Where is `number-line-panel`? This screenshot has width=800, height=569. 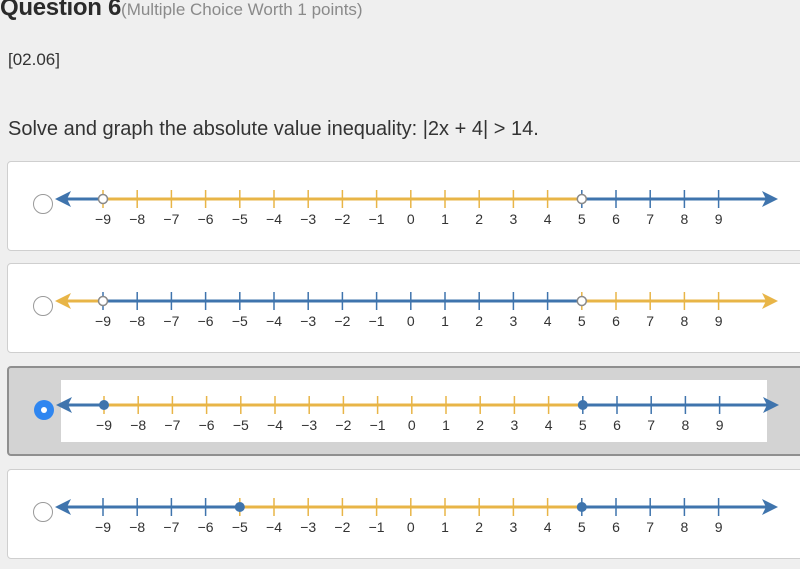 number-line-panel is located at coordinates (414, 411).